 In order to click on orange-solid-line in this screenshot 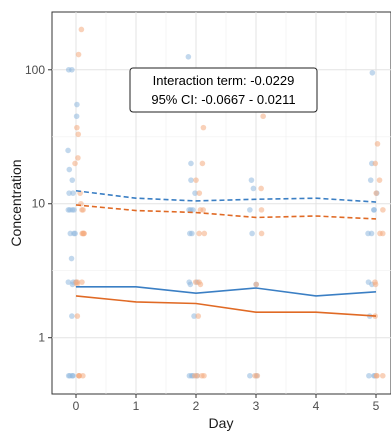, I will do `click(226, 306)`.